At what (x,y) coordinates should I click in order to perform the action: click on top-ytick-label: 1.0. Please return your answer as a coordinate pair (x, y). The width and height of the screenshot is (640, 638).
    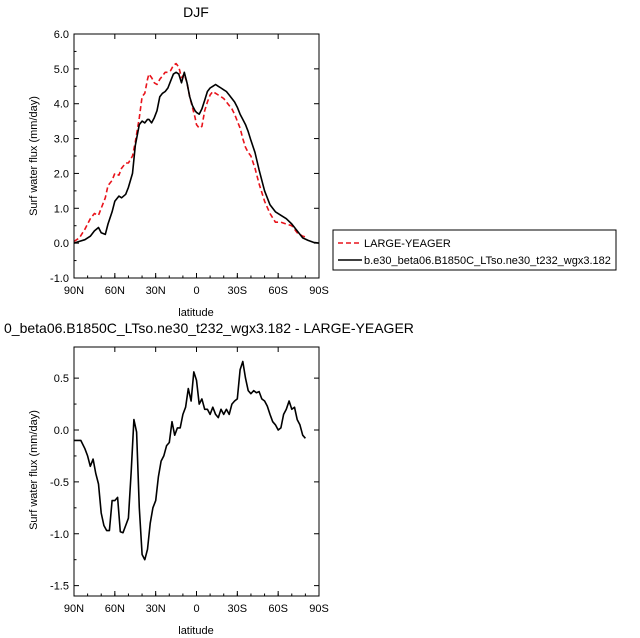
    Looking at the image, I should click on (61, 209).